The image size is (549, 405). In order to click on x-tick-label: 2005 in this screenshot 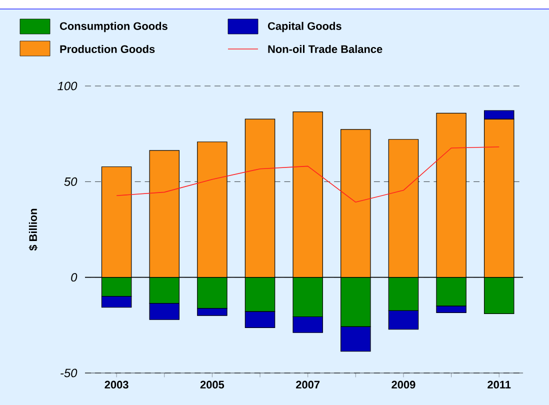, I will do `click(212, 384)`.